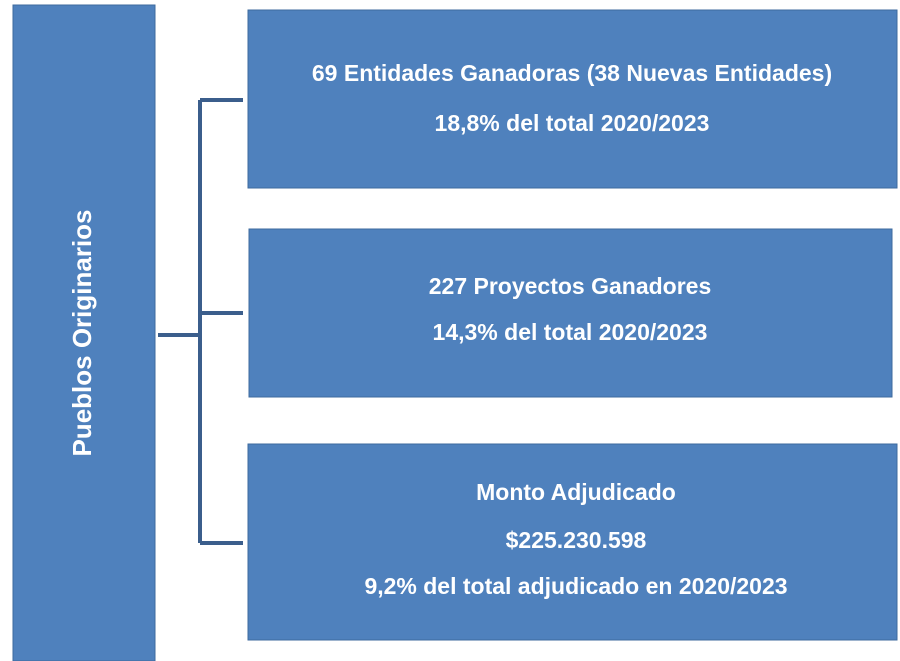 The height and width of the screenshot is (661, 900). I want to click on node-line: 14,3% del total 2020/2023, so click(570, 332).